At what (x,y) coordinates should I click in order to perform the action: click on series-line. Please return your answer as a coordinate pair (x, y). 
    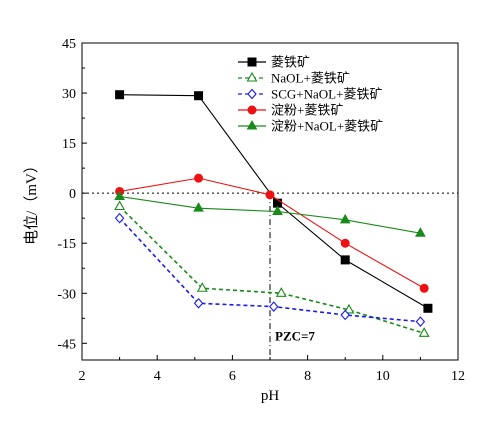
    Looking at the image, I should click on (270, 214).